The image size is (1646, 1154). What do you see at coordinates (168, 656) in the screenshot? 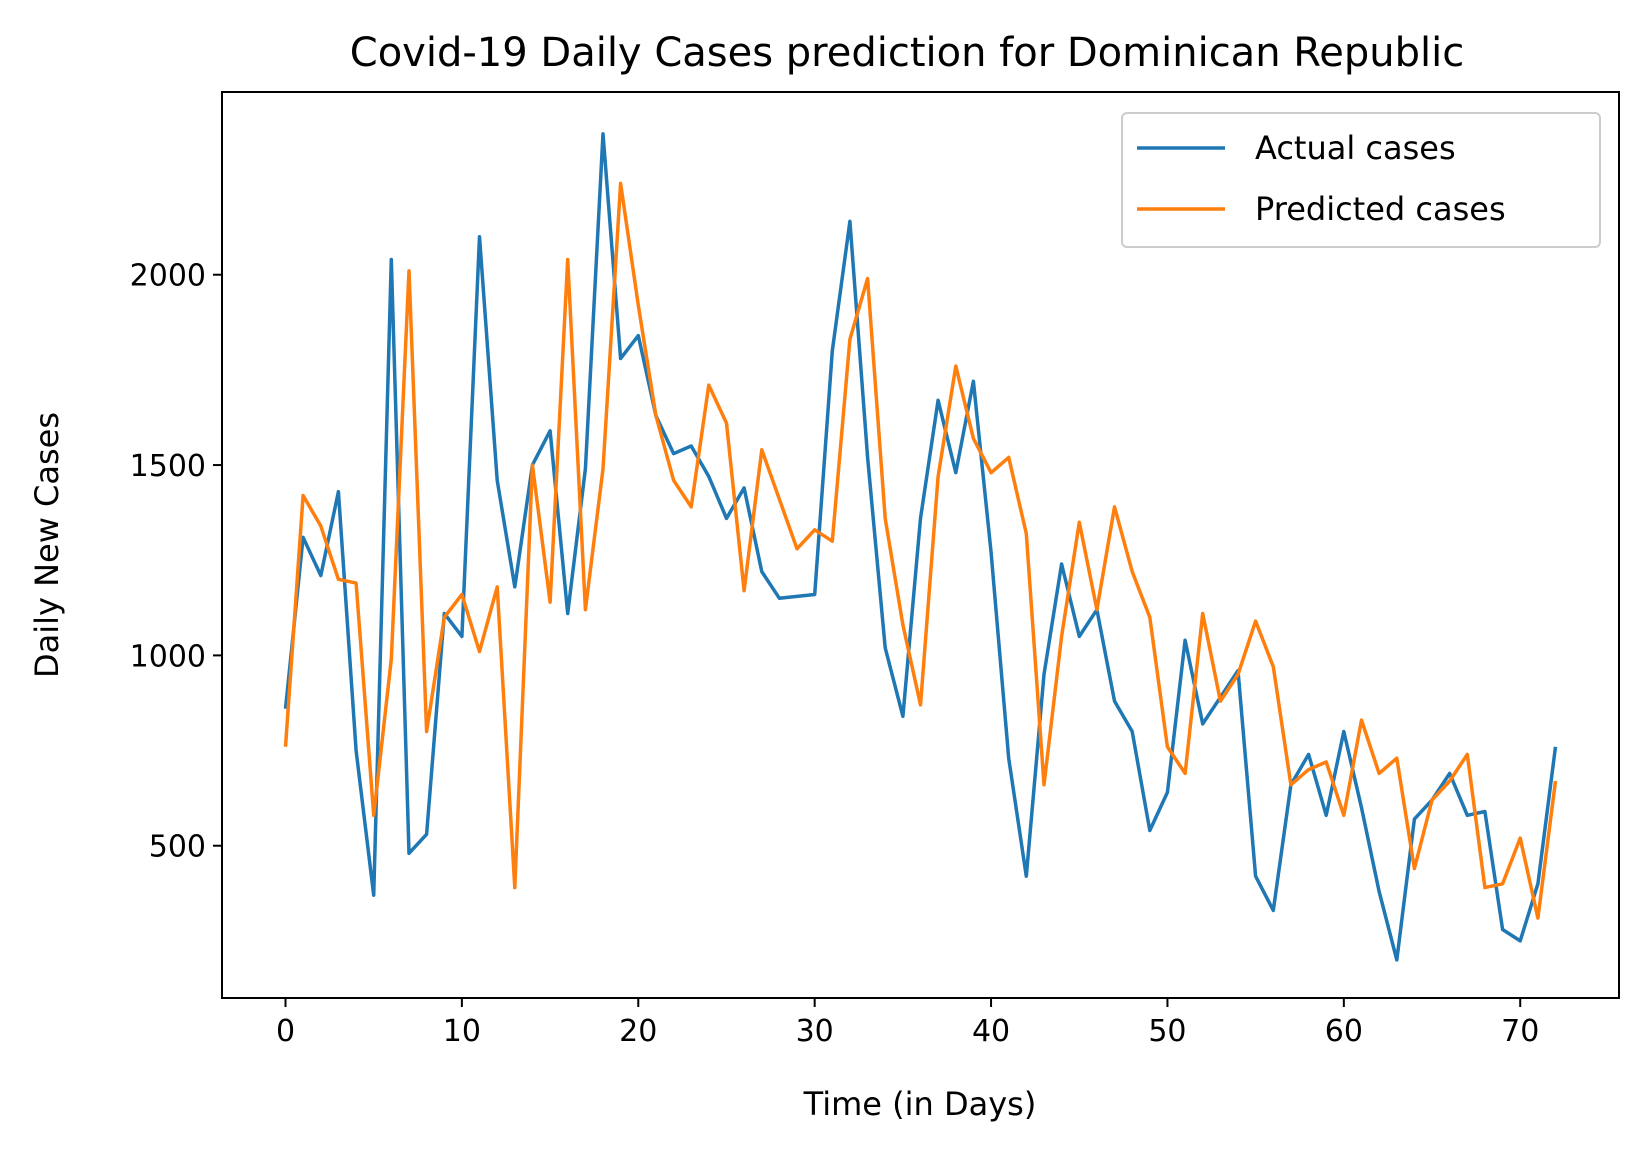
I see `y-tick-label: 1000` at bounding box center [168, 656].